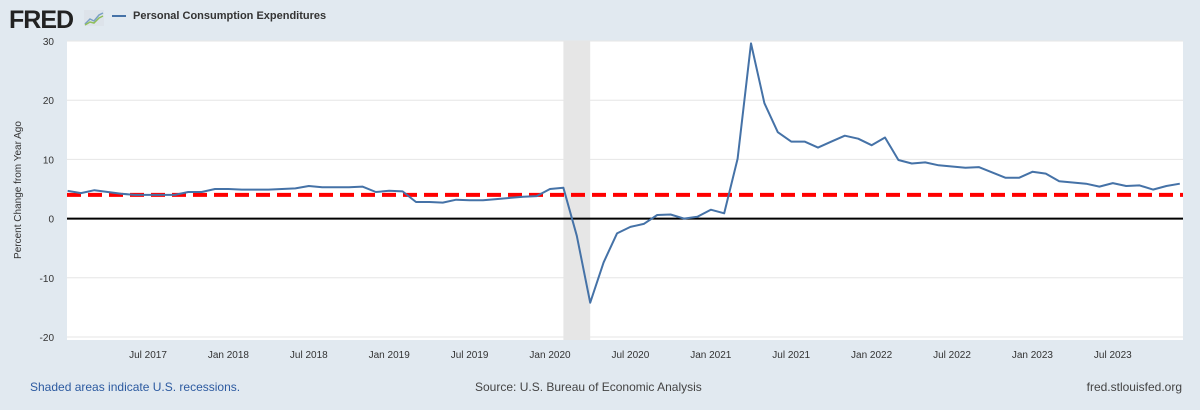 The width and height of the screenshot is (1200, 410). I want to click on recession-shading, so click(577, 190).